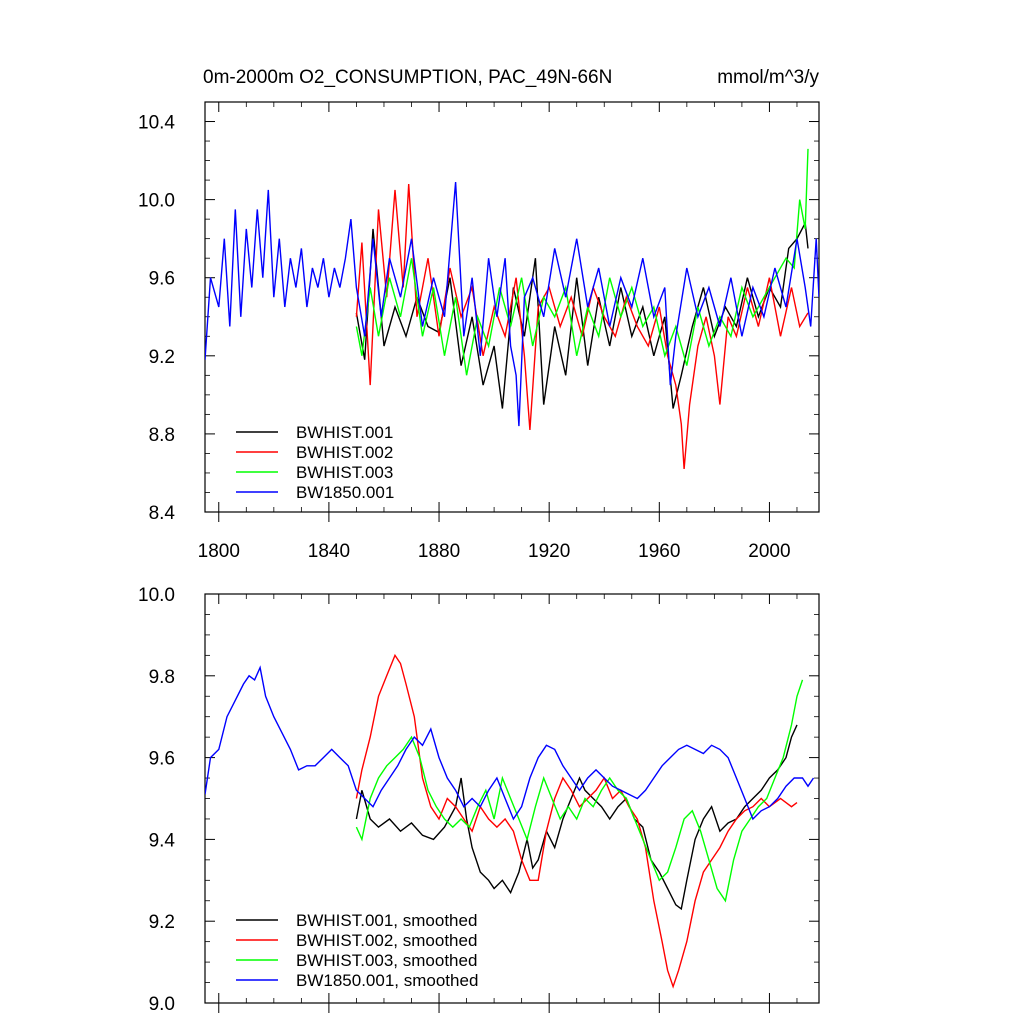  What do you see at coordinates (344, 452) in the screenshot?
I see `legend-label: BWHIST.002` at bounding box center [344, 452].